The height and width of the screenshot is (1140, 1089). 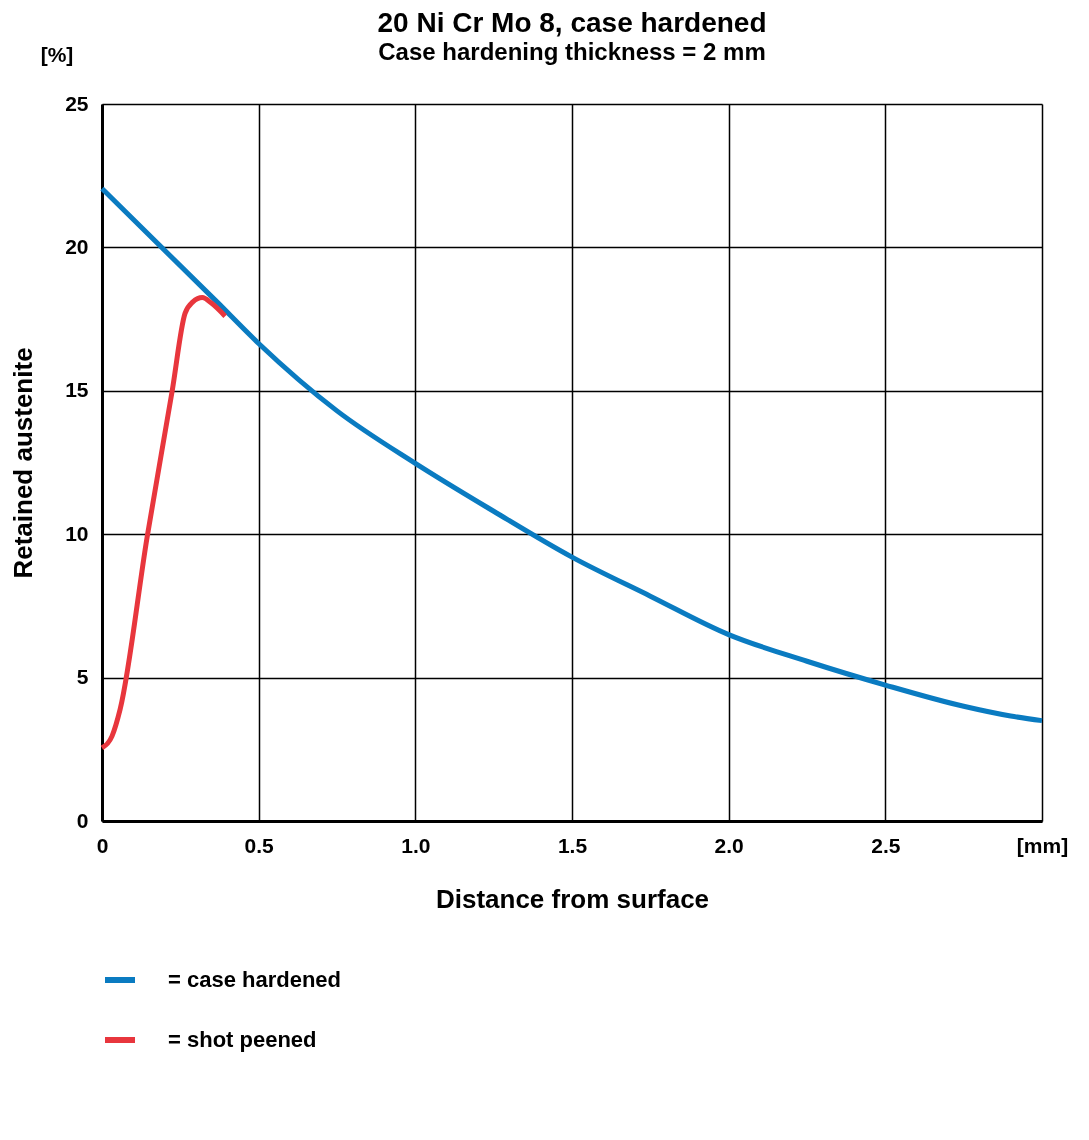 What do you see at coordinates (23, 463) in the screenshot?
I see `y-axis-title: Retained austenite` at bounding box center [23, 463].